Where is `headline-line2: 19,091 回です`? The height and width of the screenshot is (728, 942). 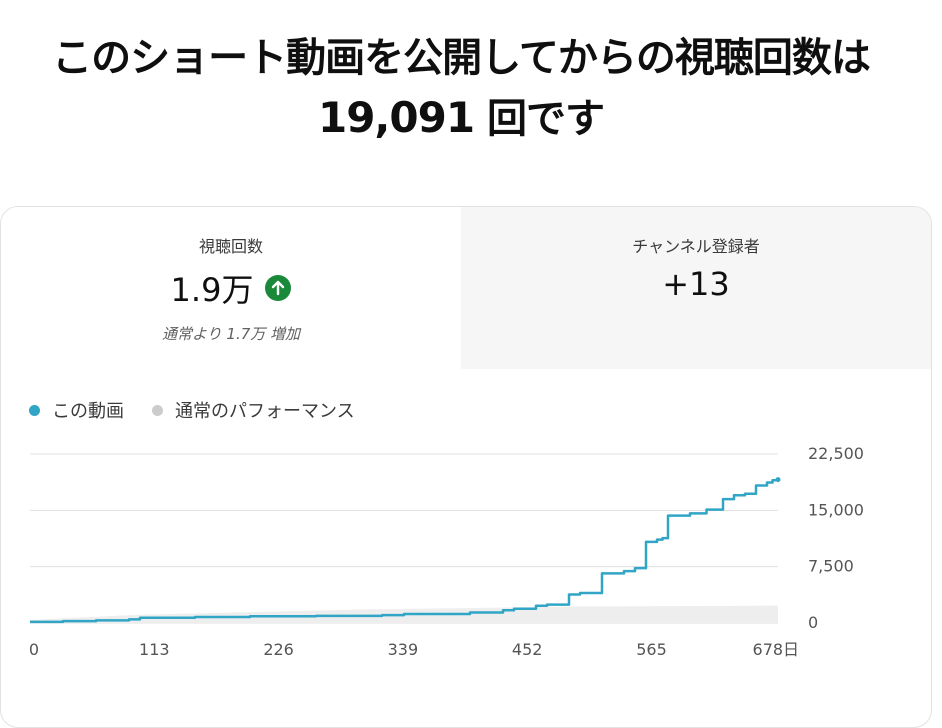 headline-line2: 19,091 回です is located at coordinates (461, 118).